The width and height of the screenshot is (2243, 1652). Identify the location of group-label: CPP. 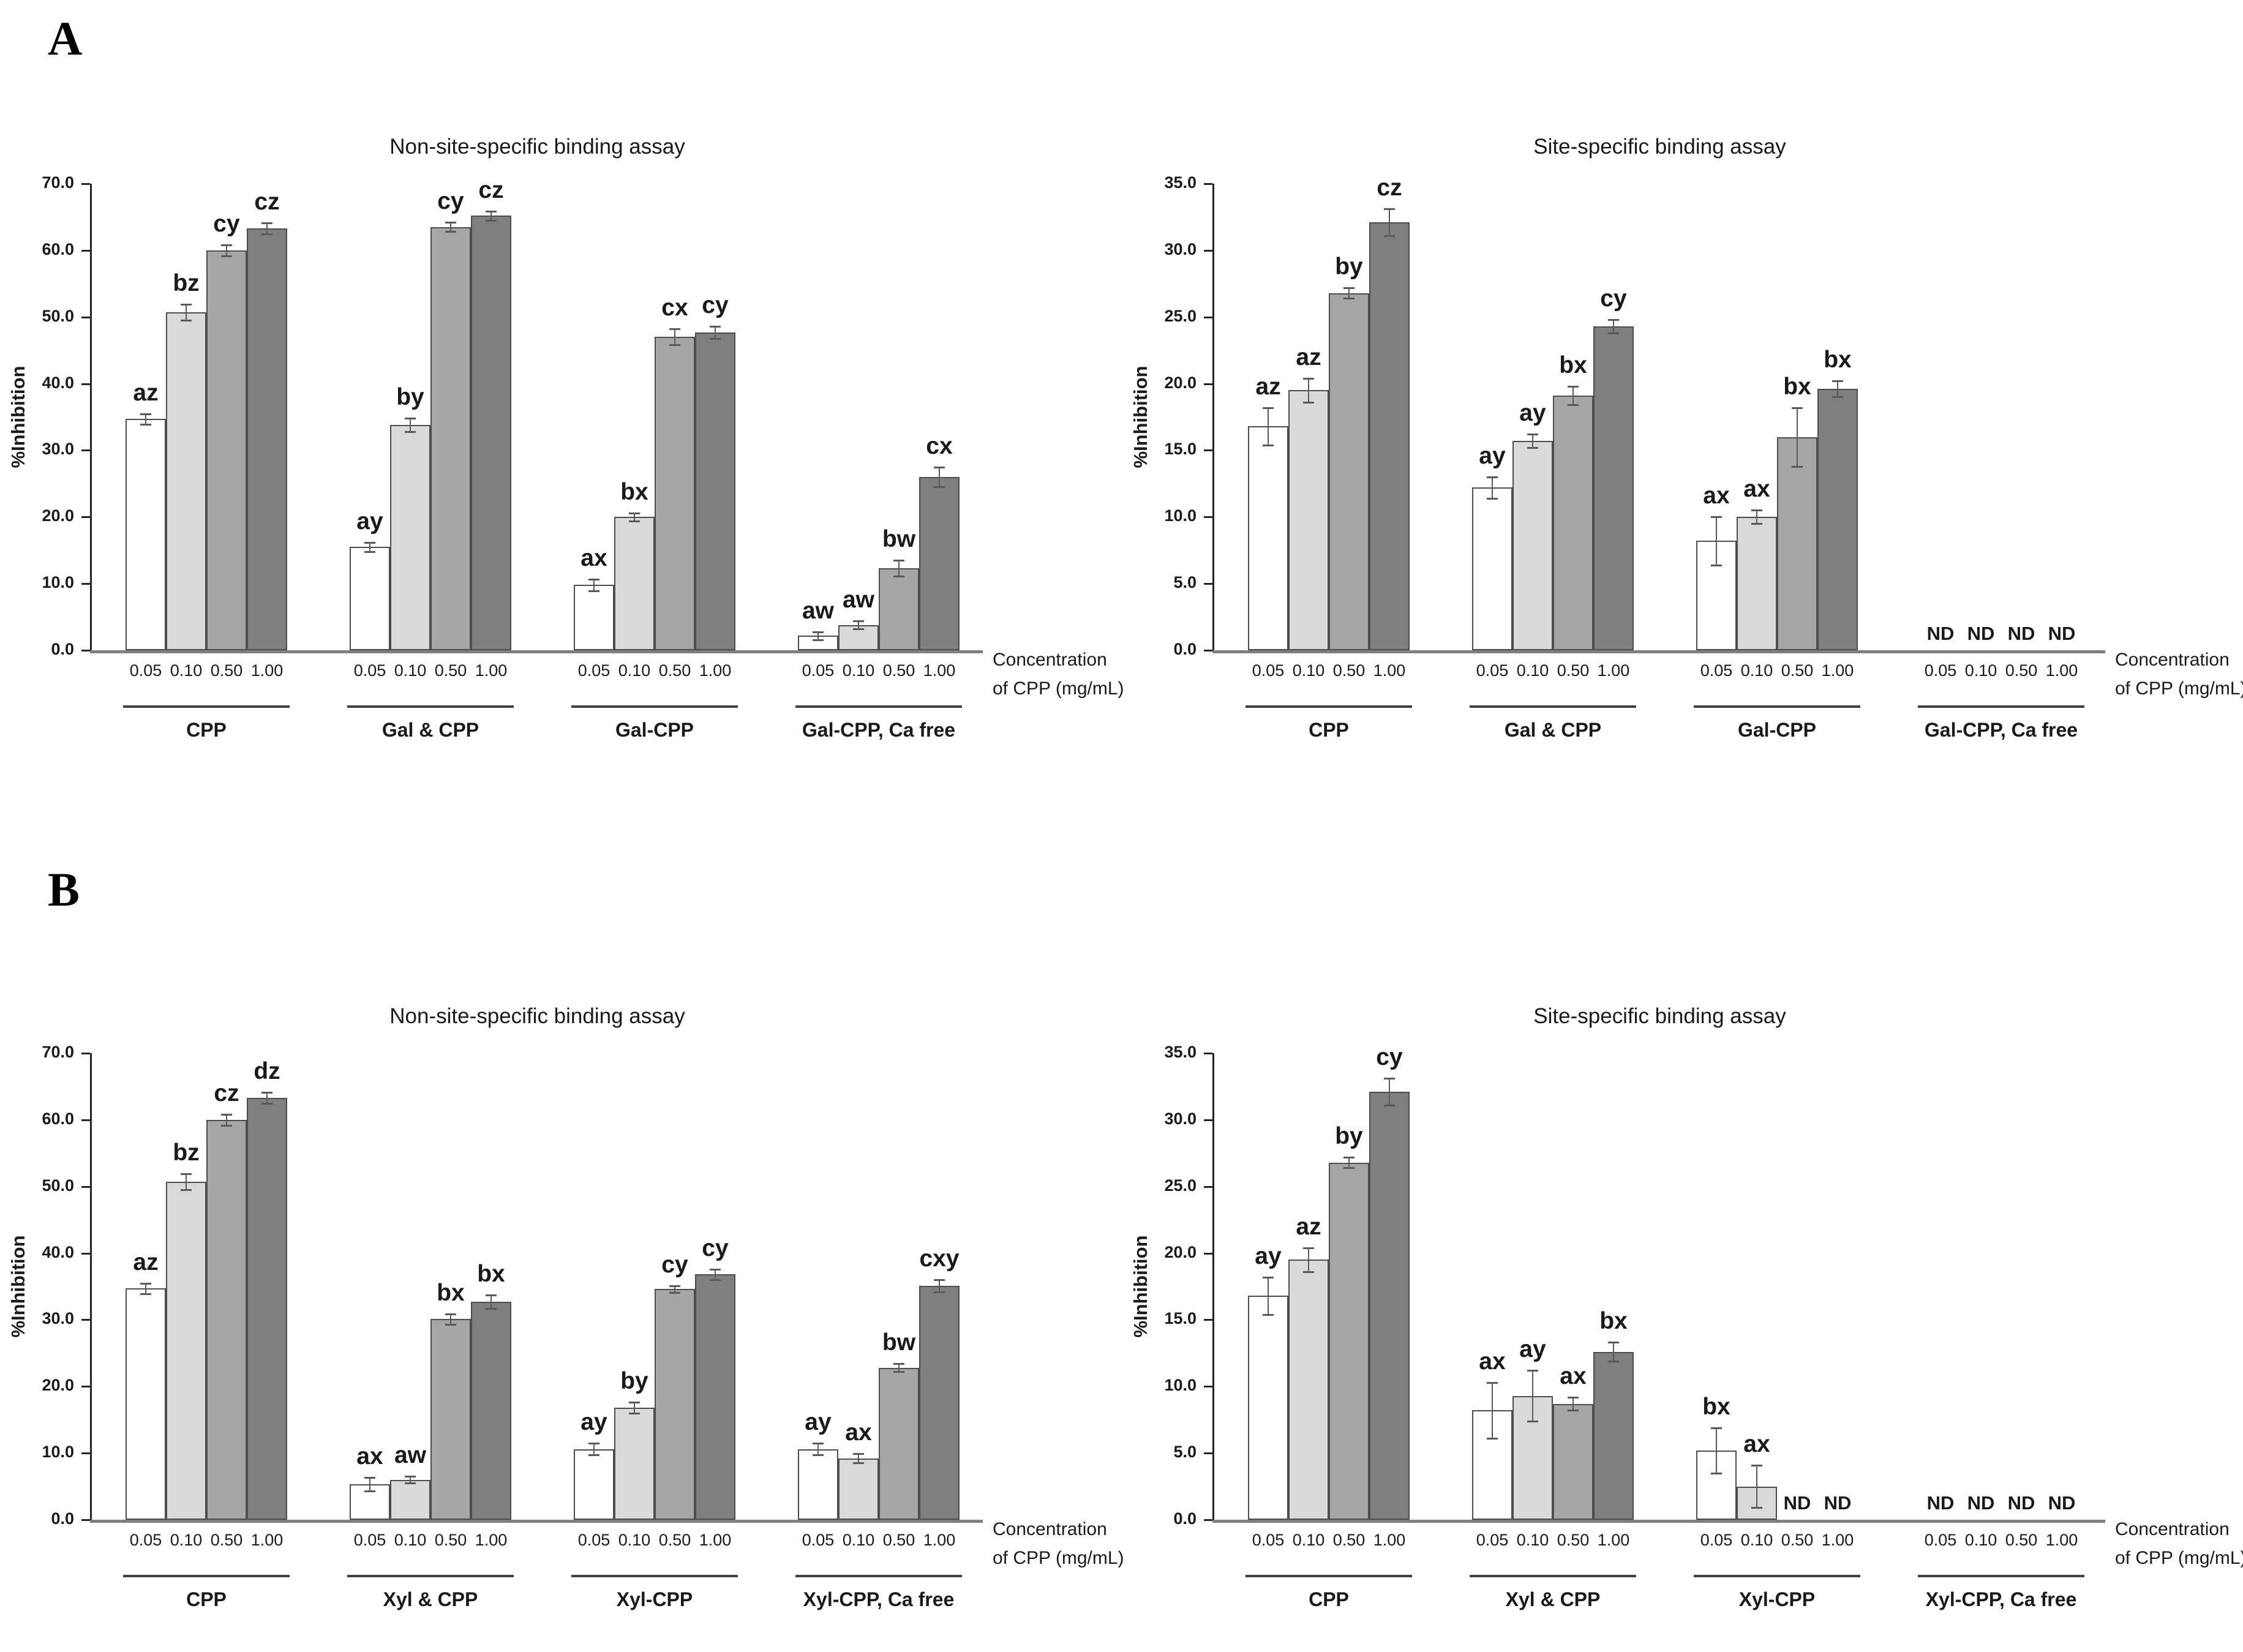
(206, 730).